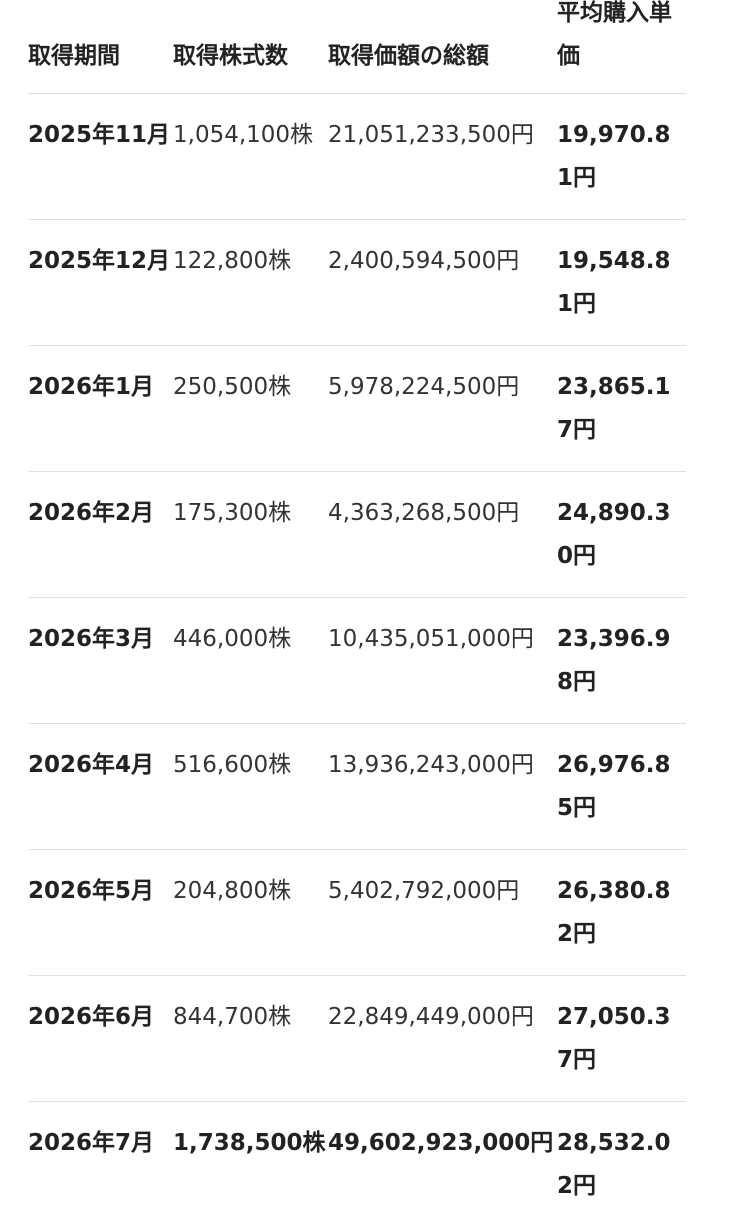 The height and width of the screenshot is (1227, 741). I want to click on cell-average-price-text: 23,865.17円, so click(621, 399).